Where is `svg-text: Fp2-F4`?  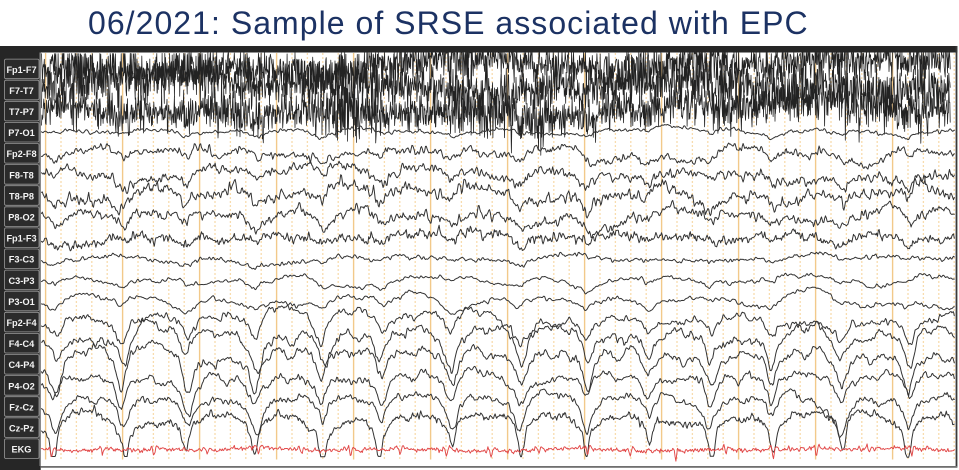
svg-text: Fp2-F4 is located at coordinates (21, 323).